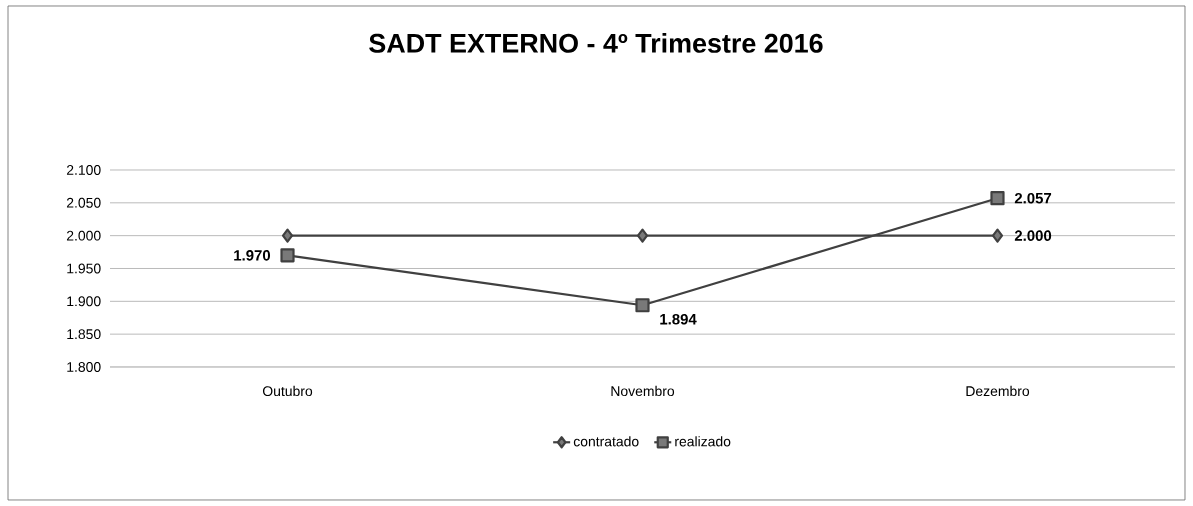  I want to click on y-tick-label: 1.800, so click(84, 367).